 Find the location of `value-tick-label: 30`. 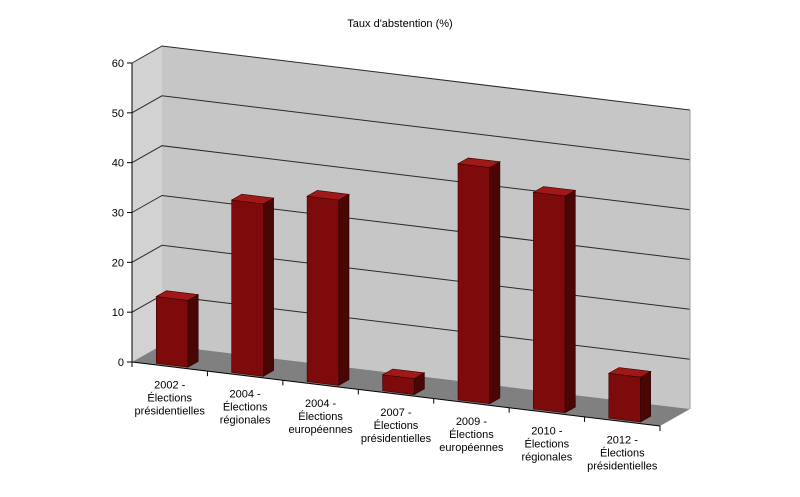

value-tick-label: 30 is located at coordinates (118, 214).